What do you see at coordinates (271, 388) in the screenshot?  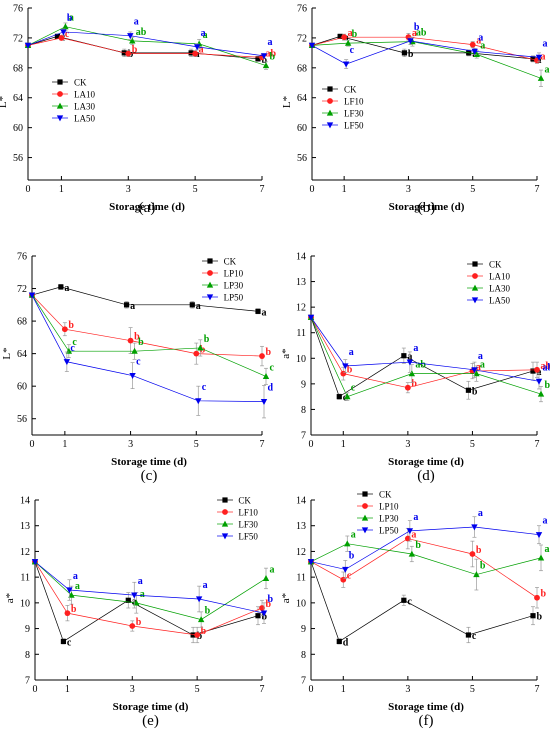 I see `data-label: d` at bounding box center [271, 388].